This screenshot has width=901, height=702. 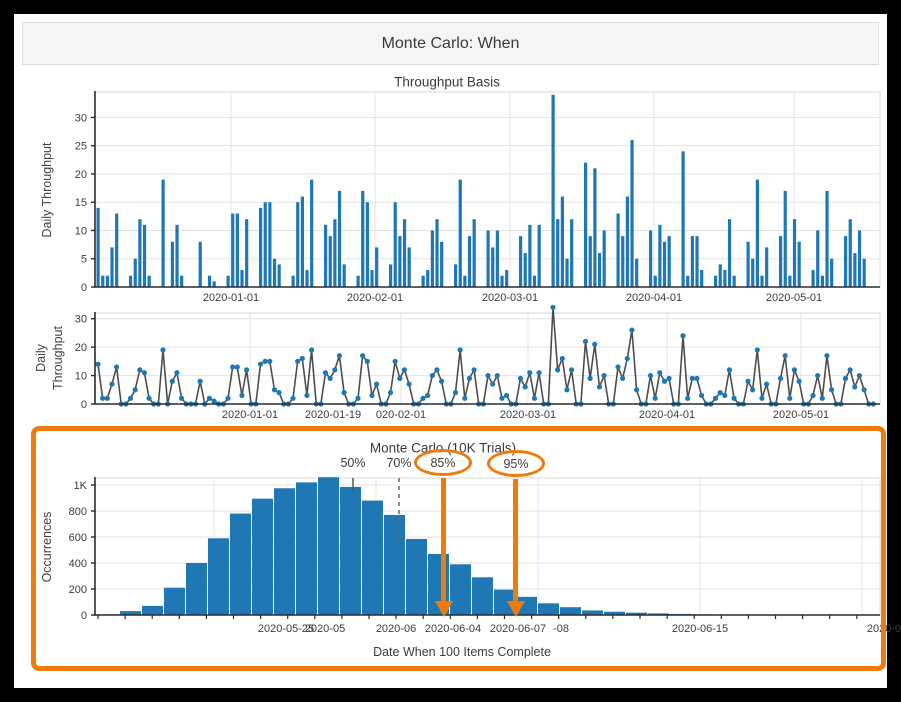 What do you see at coordinates (78, 590) in the screenshot?
I see `svg-text: 200` at bounding box center [78, 590].